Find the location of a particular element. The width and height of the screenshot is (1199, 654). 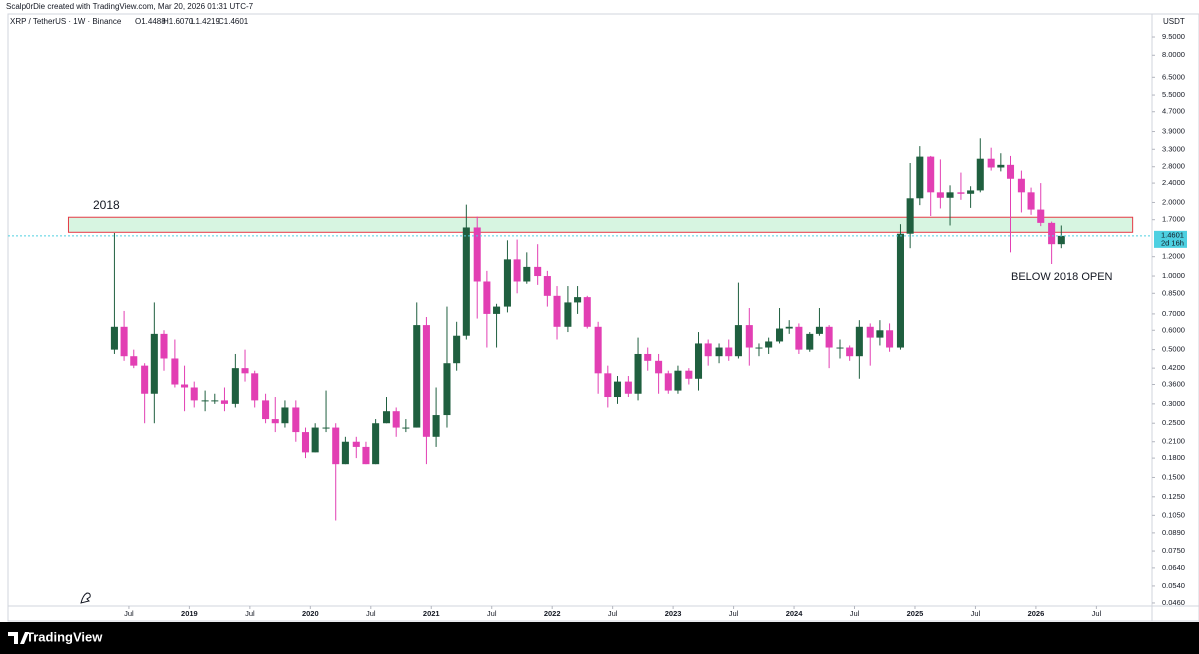

y-tick-label: 0.0640 is located at coordinates (1173, 567).